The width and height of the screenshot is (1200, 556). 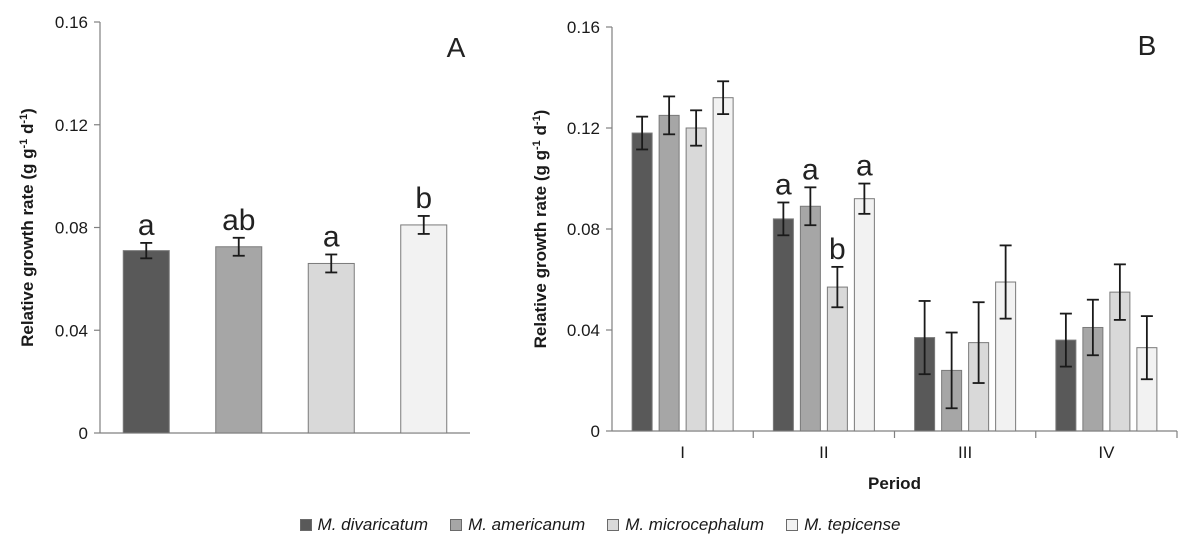 I want to click on x-tick-label: II, so click(x=823, y=452).